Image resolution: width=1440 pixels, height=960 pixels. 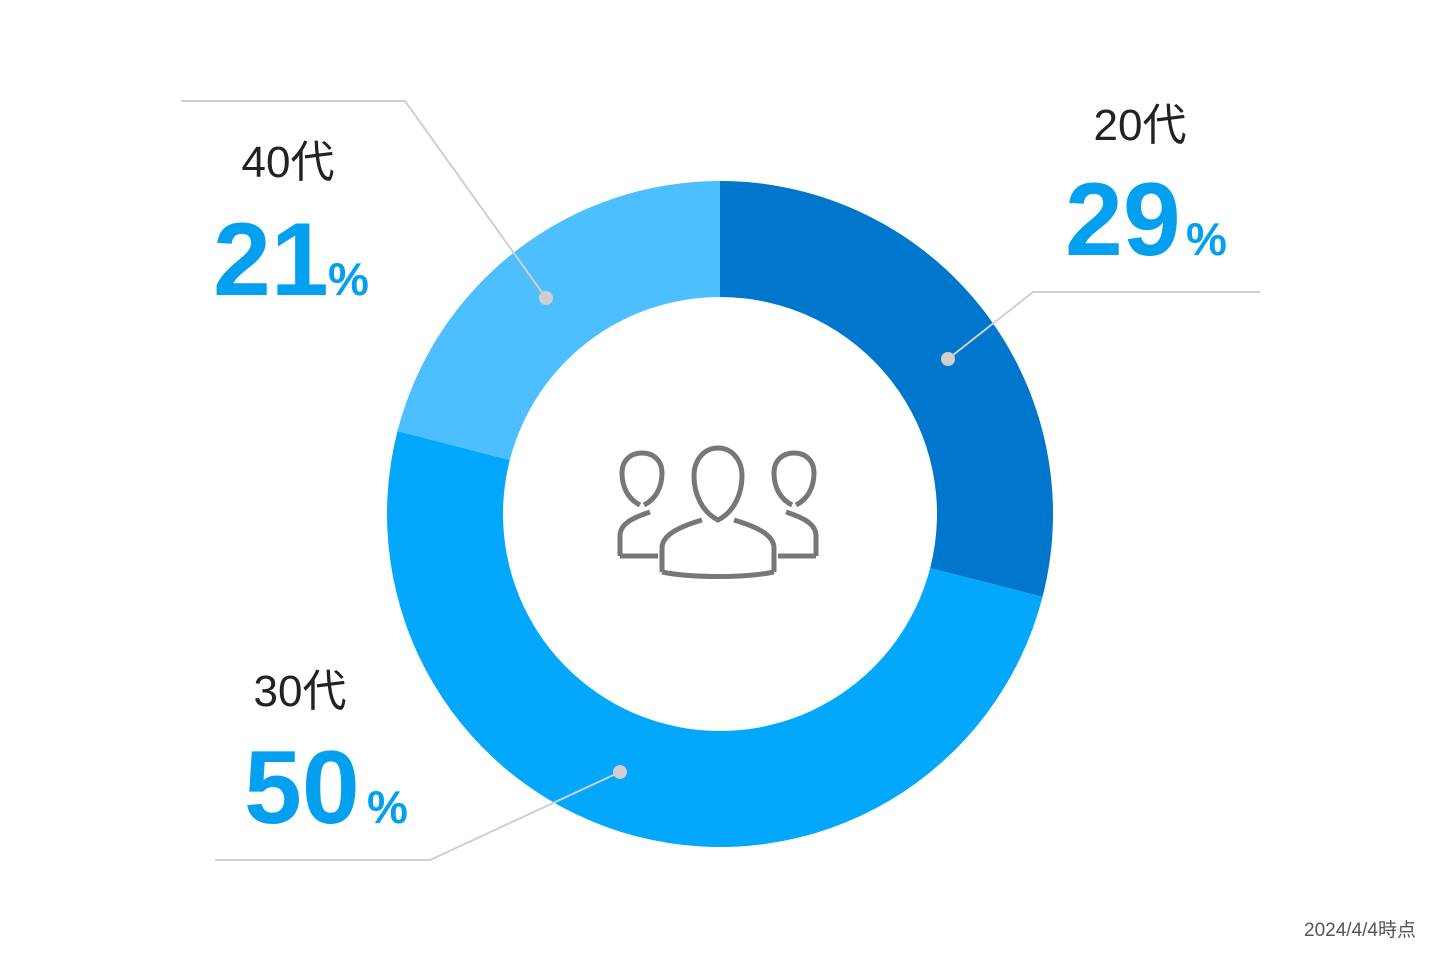 I want to click on people-icon, so click(x=718, y=512).